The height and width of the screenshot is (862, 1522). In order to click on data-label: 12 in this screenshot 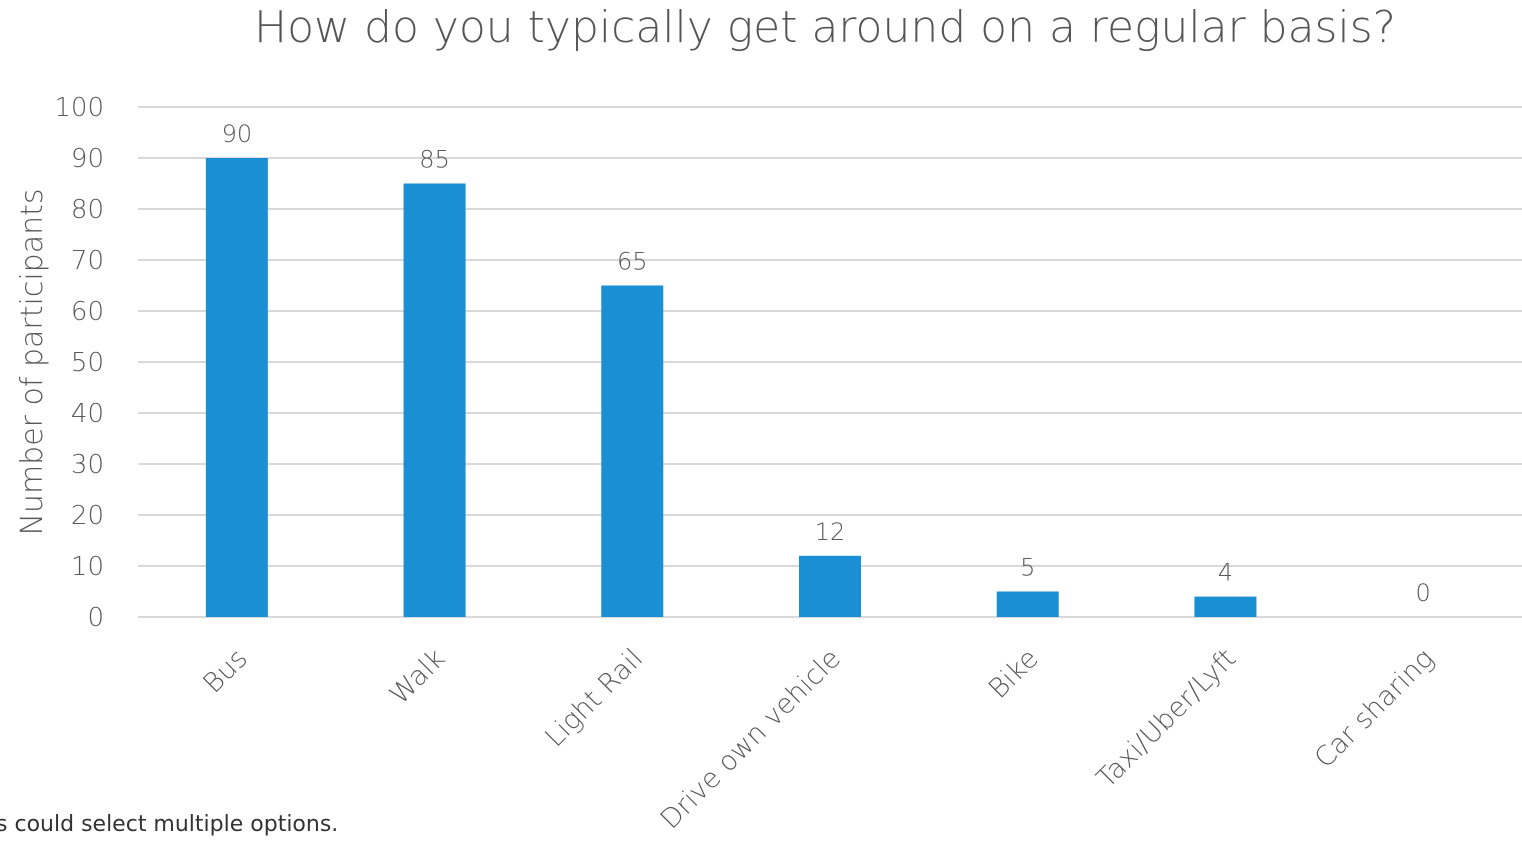, I will do `click(830, 532)`.